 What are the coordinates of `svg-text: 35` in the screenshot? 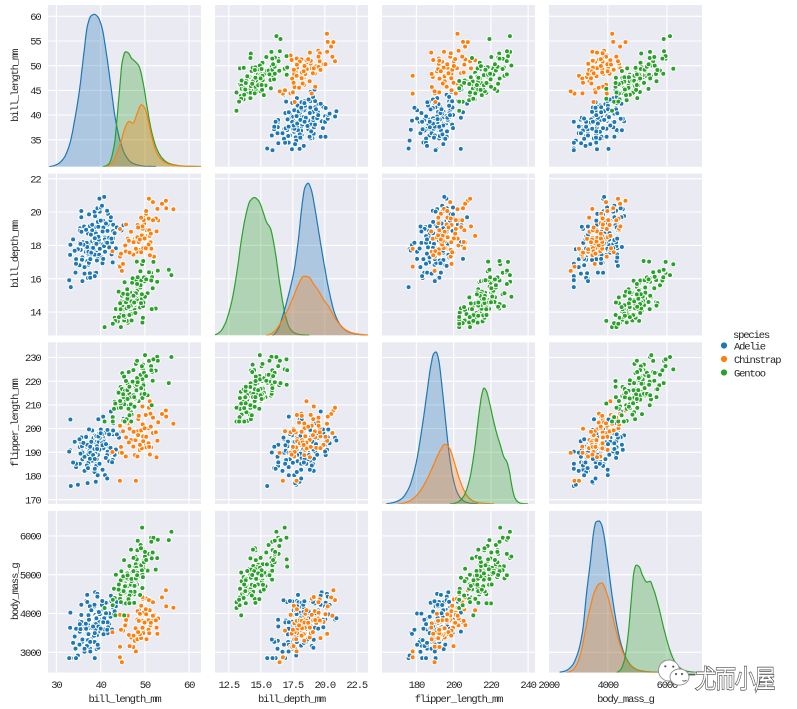 It's located at (35, 141).